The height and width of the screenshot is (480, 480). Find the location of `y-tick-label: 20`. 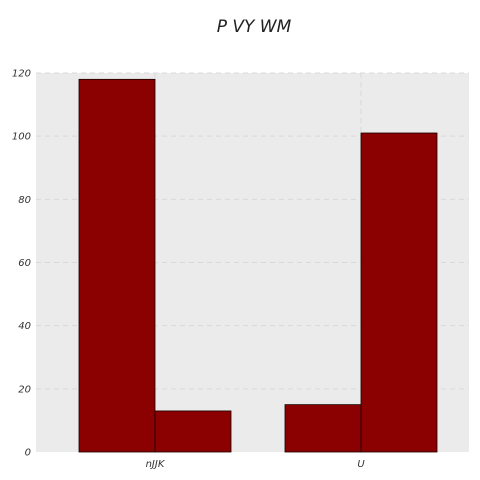

y-tick-label: 20 is located at coordinates (24, 389).